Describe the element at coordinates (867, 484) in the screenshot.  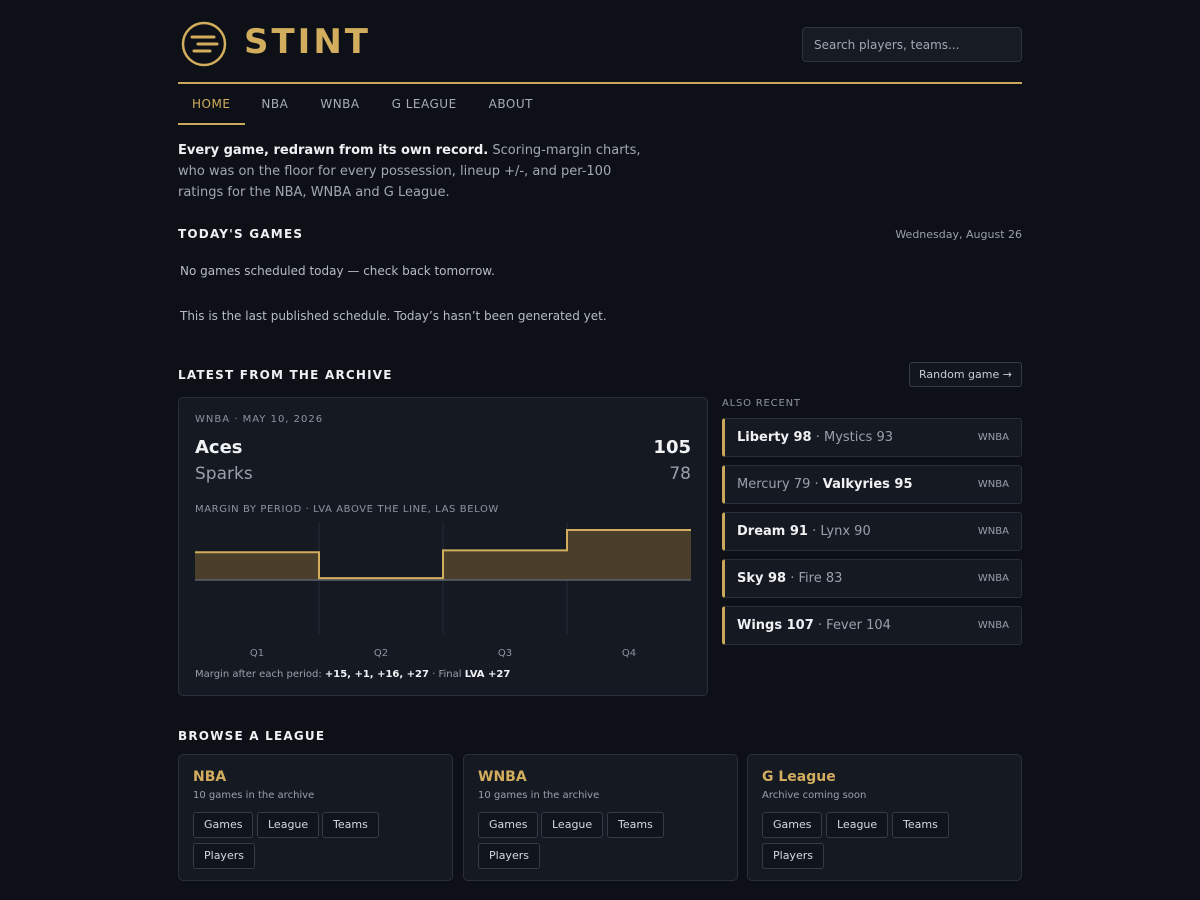
I see `winner-score: Valkyries 95` at that location.